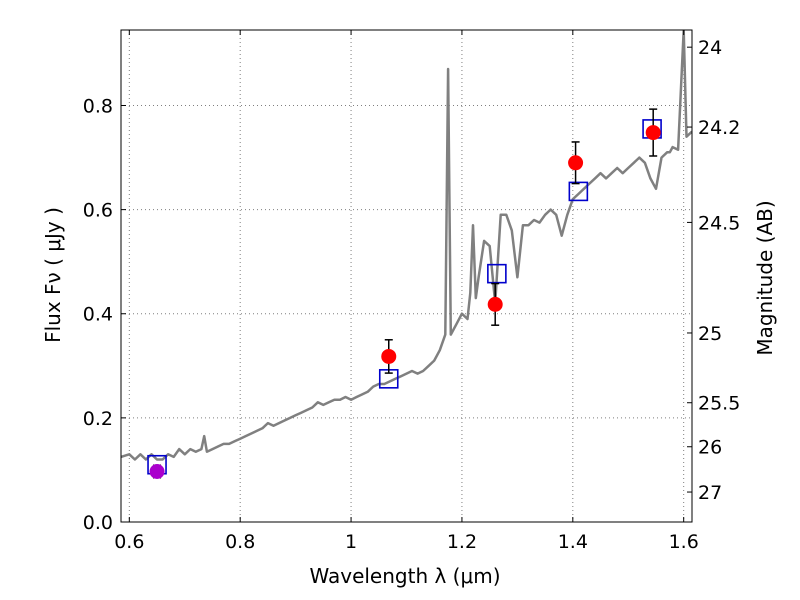  What do you see at coordinates (404, 576) in the screenshot?
I see `x-axis-title: Wavelength λ (μm)` at bounding box center [404, 576].